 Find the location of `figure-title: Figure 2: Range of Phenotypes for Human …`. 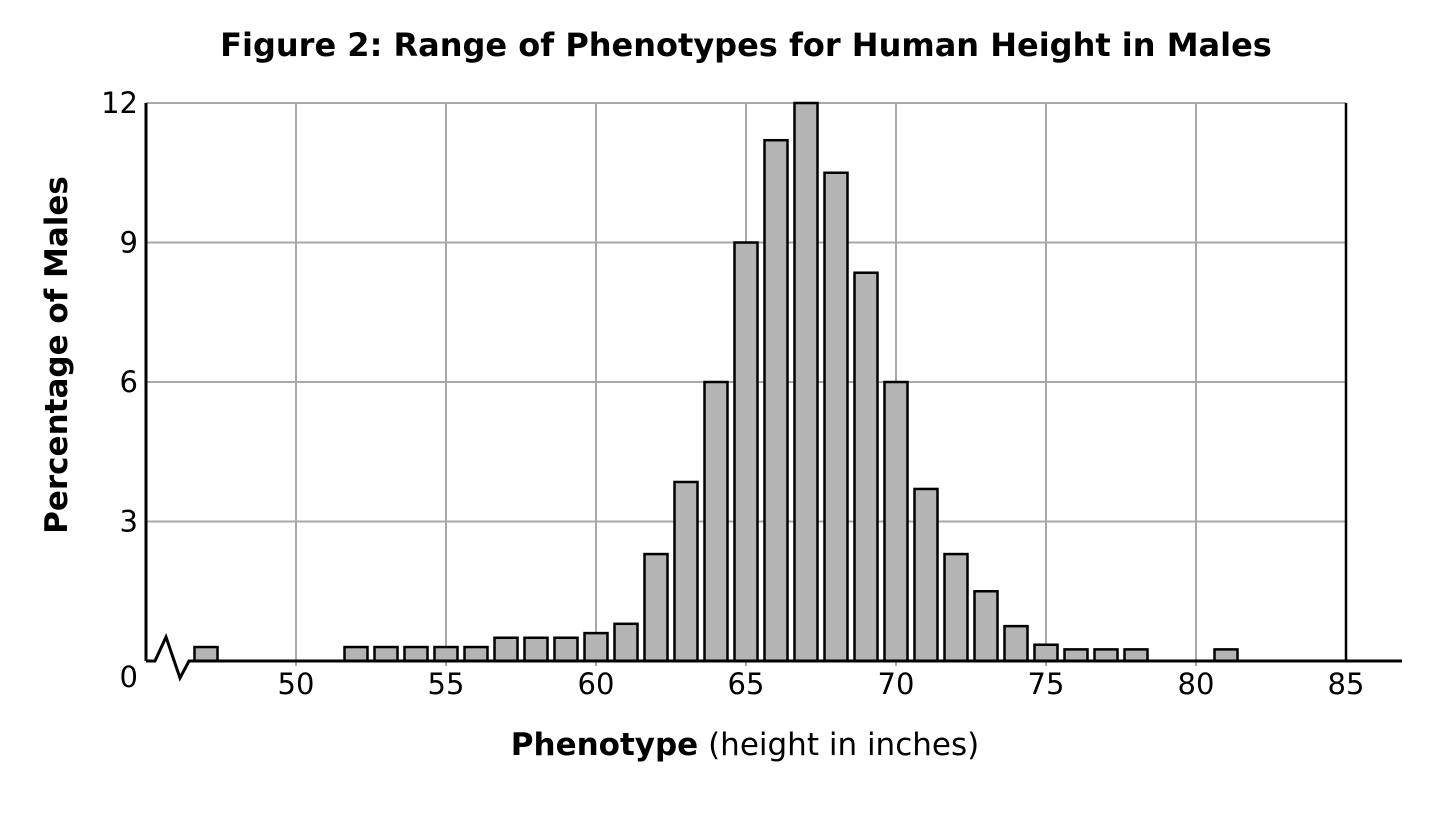

figure-title: Figure 2: Range of Phenotypes for Human … is located at coordinates (746, 45).